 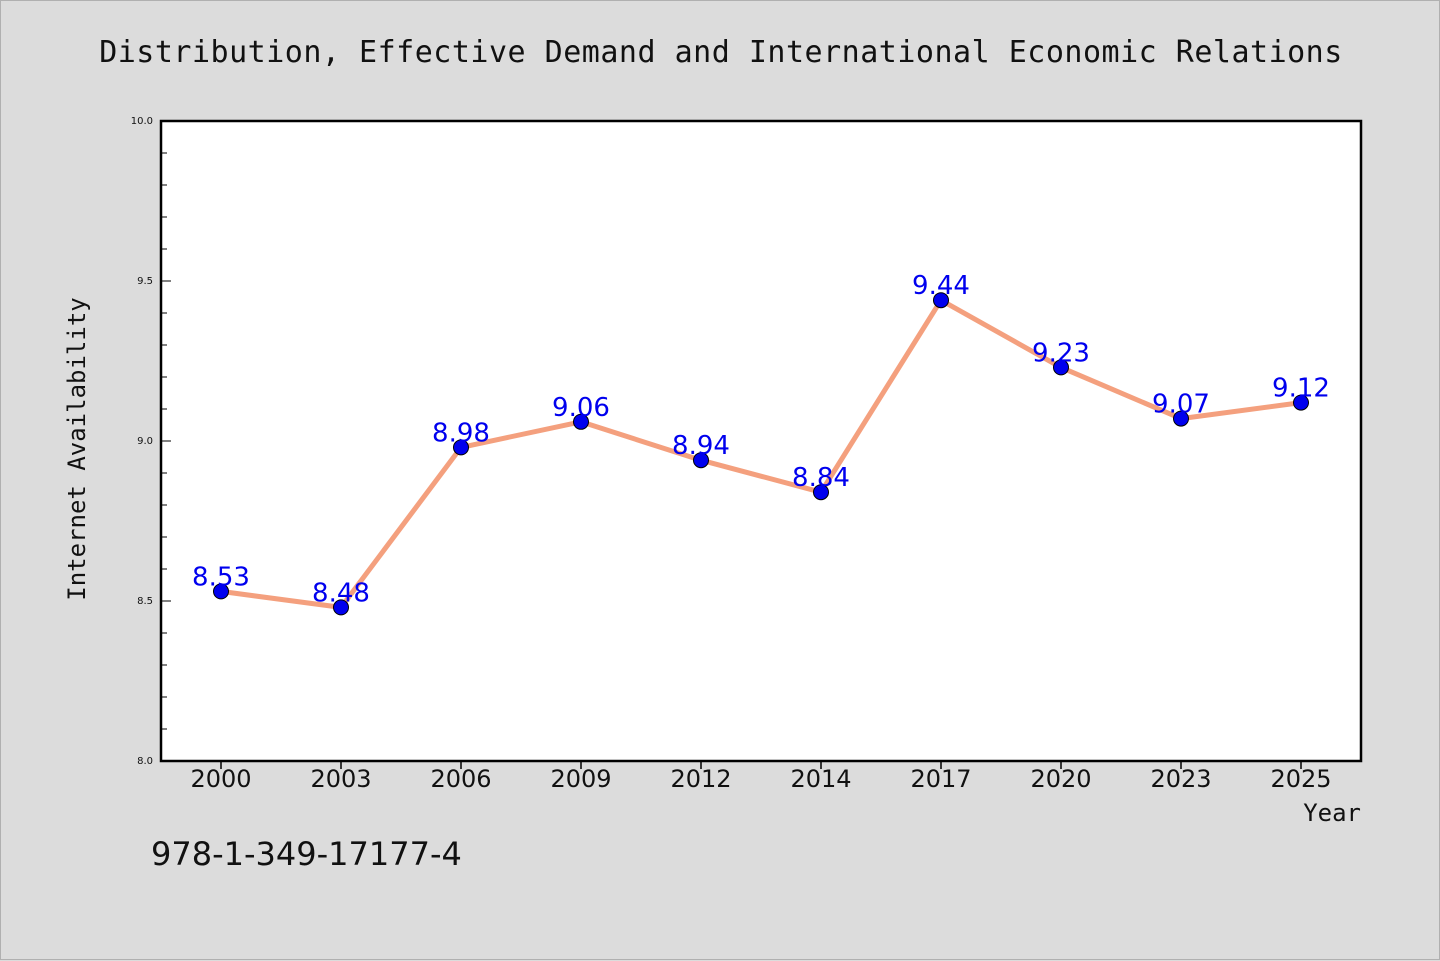 I want to click on data-label: 9.23, so click(x=1061, y=353).